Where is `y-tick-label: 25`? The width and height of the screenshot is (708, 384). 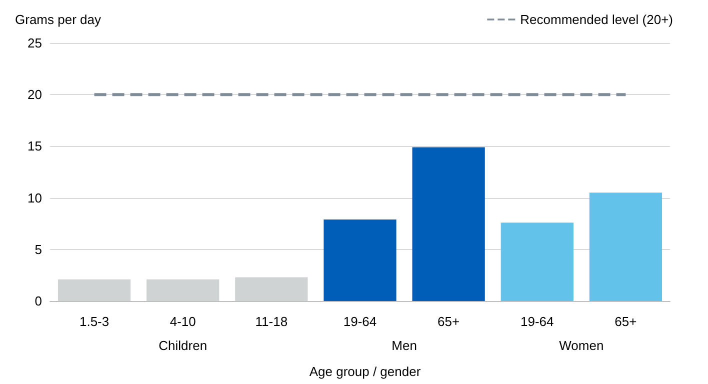
y-tick-label: 25 is located at coordinates (35, 43).